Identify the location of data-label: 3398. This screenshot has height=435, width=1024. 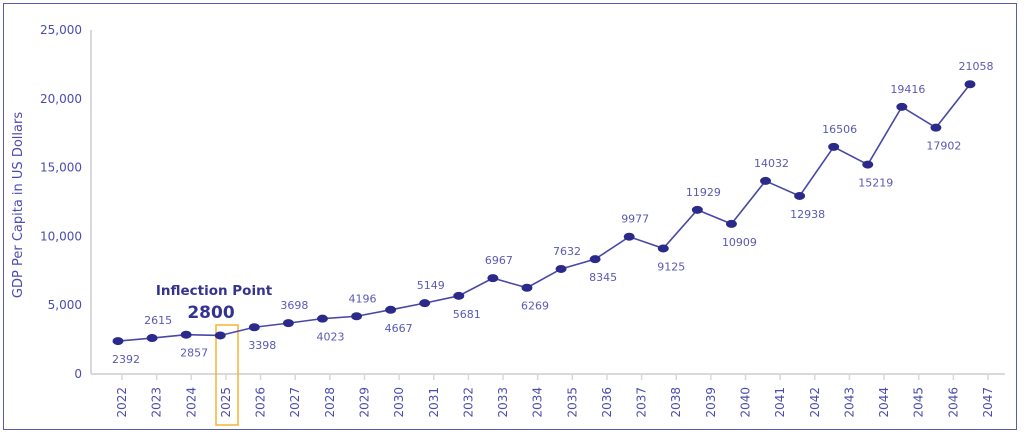
(262, 345).